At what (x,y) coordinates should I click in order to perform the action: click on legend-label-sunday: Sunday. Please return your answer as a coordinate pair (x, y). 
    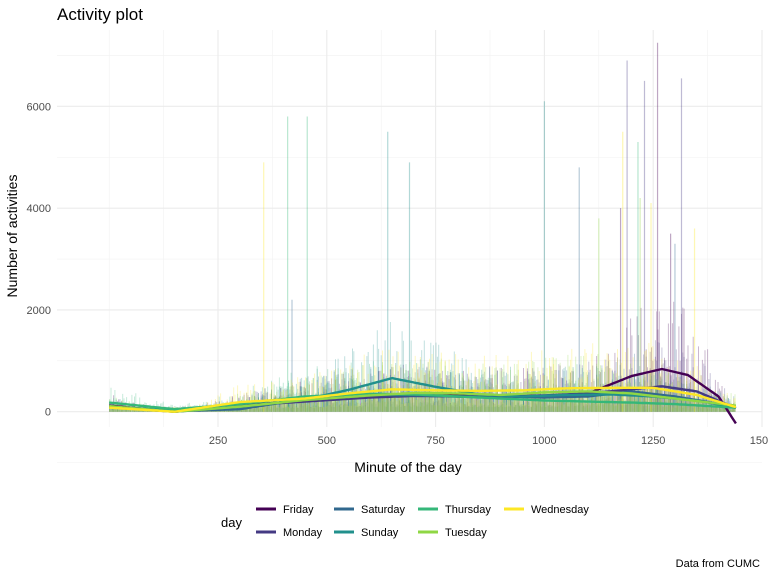
    Looking at the image, I should click on (380, 533).